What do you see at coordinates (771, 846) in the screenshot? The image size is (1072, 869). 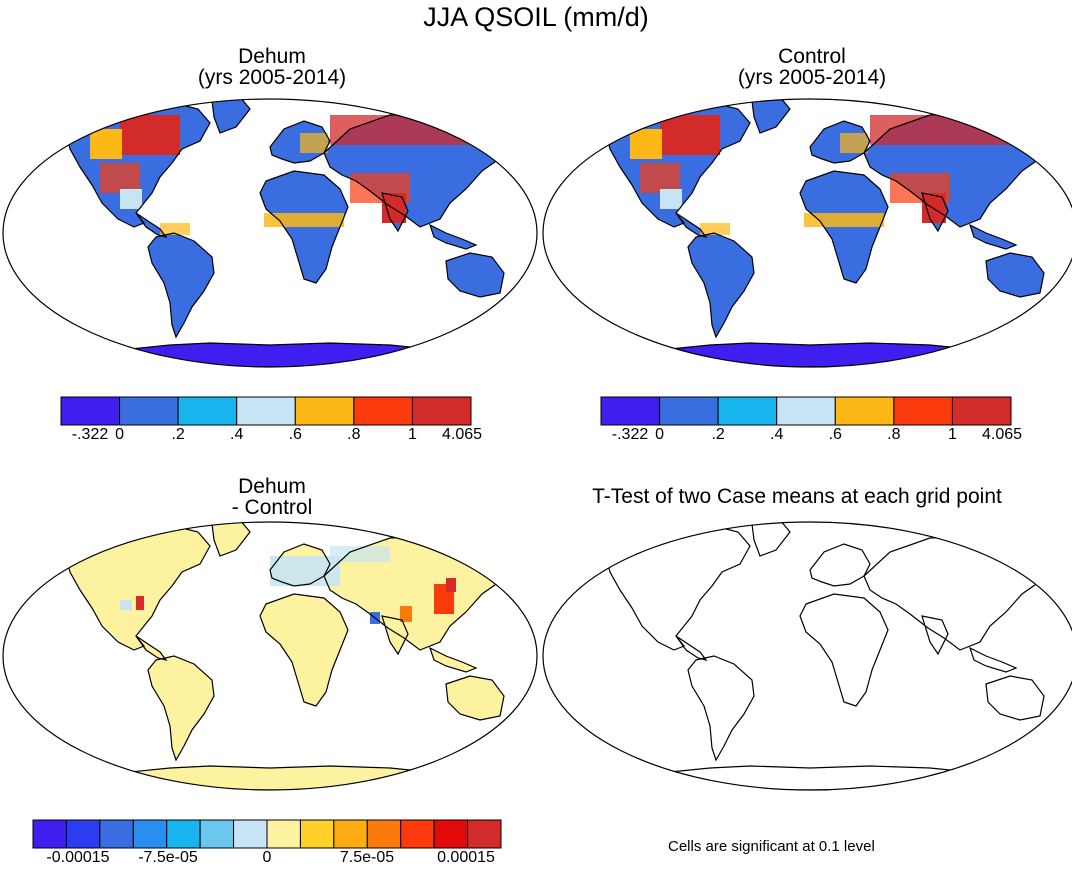 I see `significance-note: Cells are significant at 0.1 level` at bounding box center [771, 846].